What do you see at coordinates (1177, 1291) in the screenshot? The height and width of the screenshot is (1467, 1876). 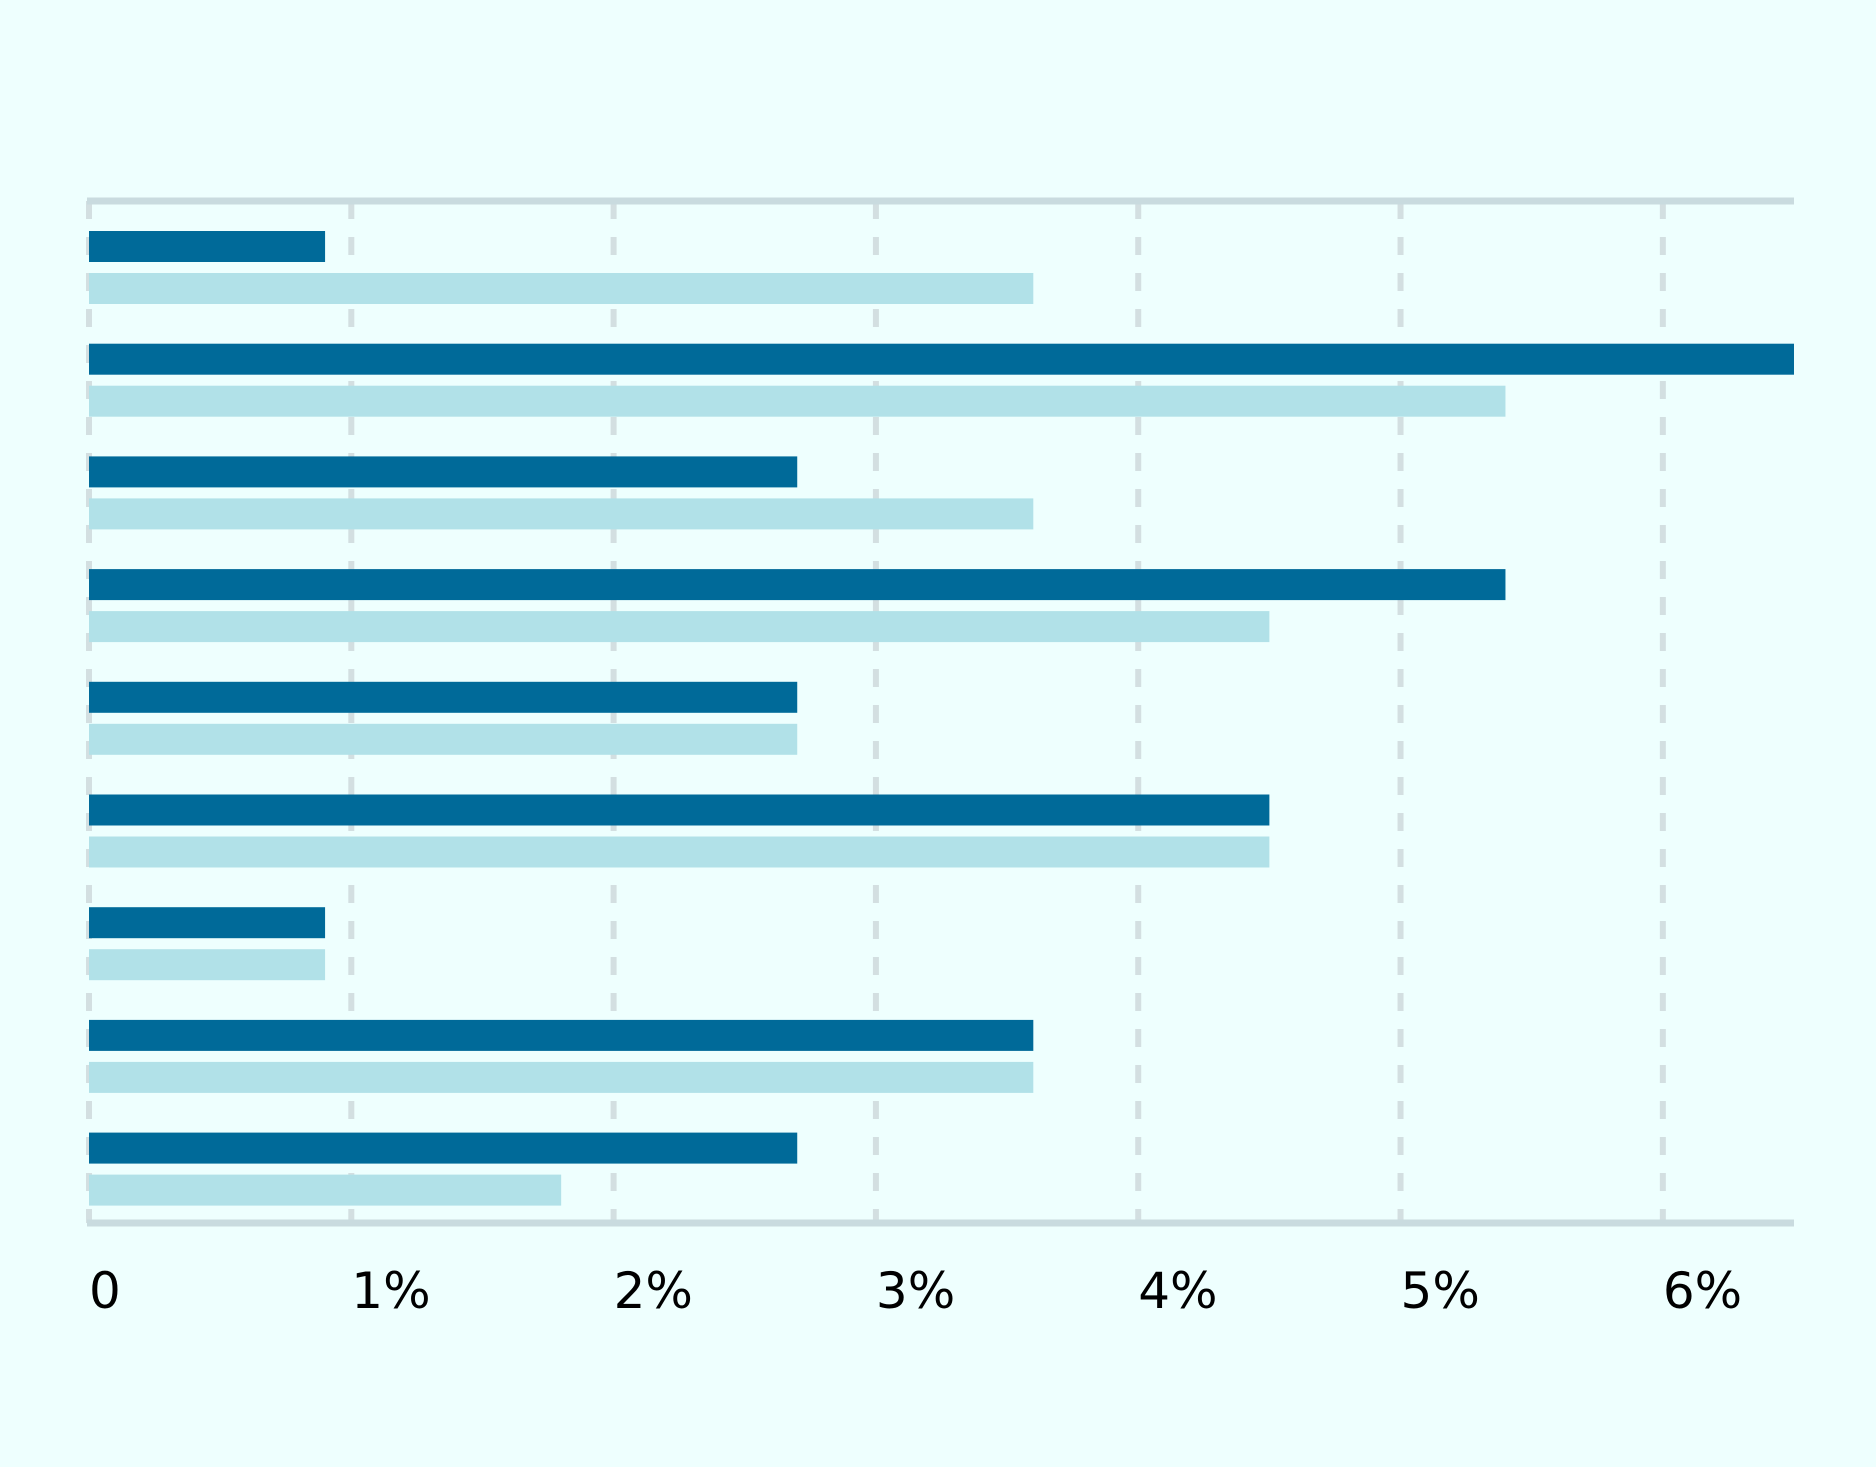 I see `x-tick-label: 4%` at bounding box center [1177, 1291].